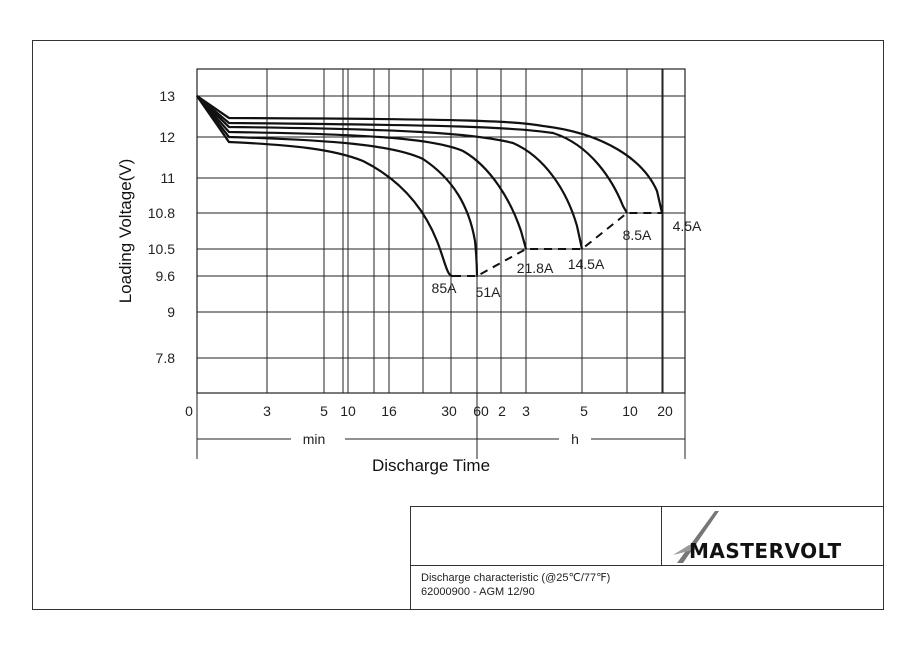 The height and width of the screenshot is (649, 919). I want to click on description-line-2: 62000900 - AGM 12/90, so click(478, 592).